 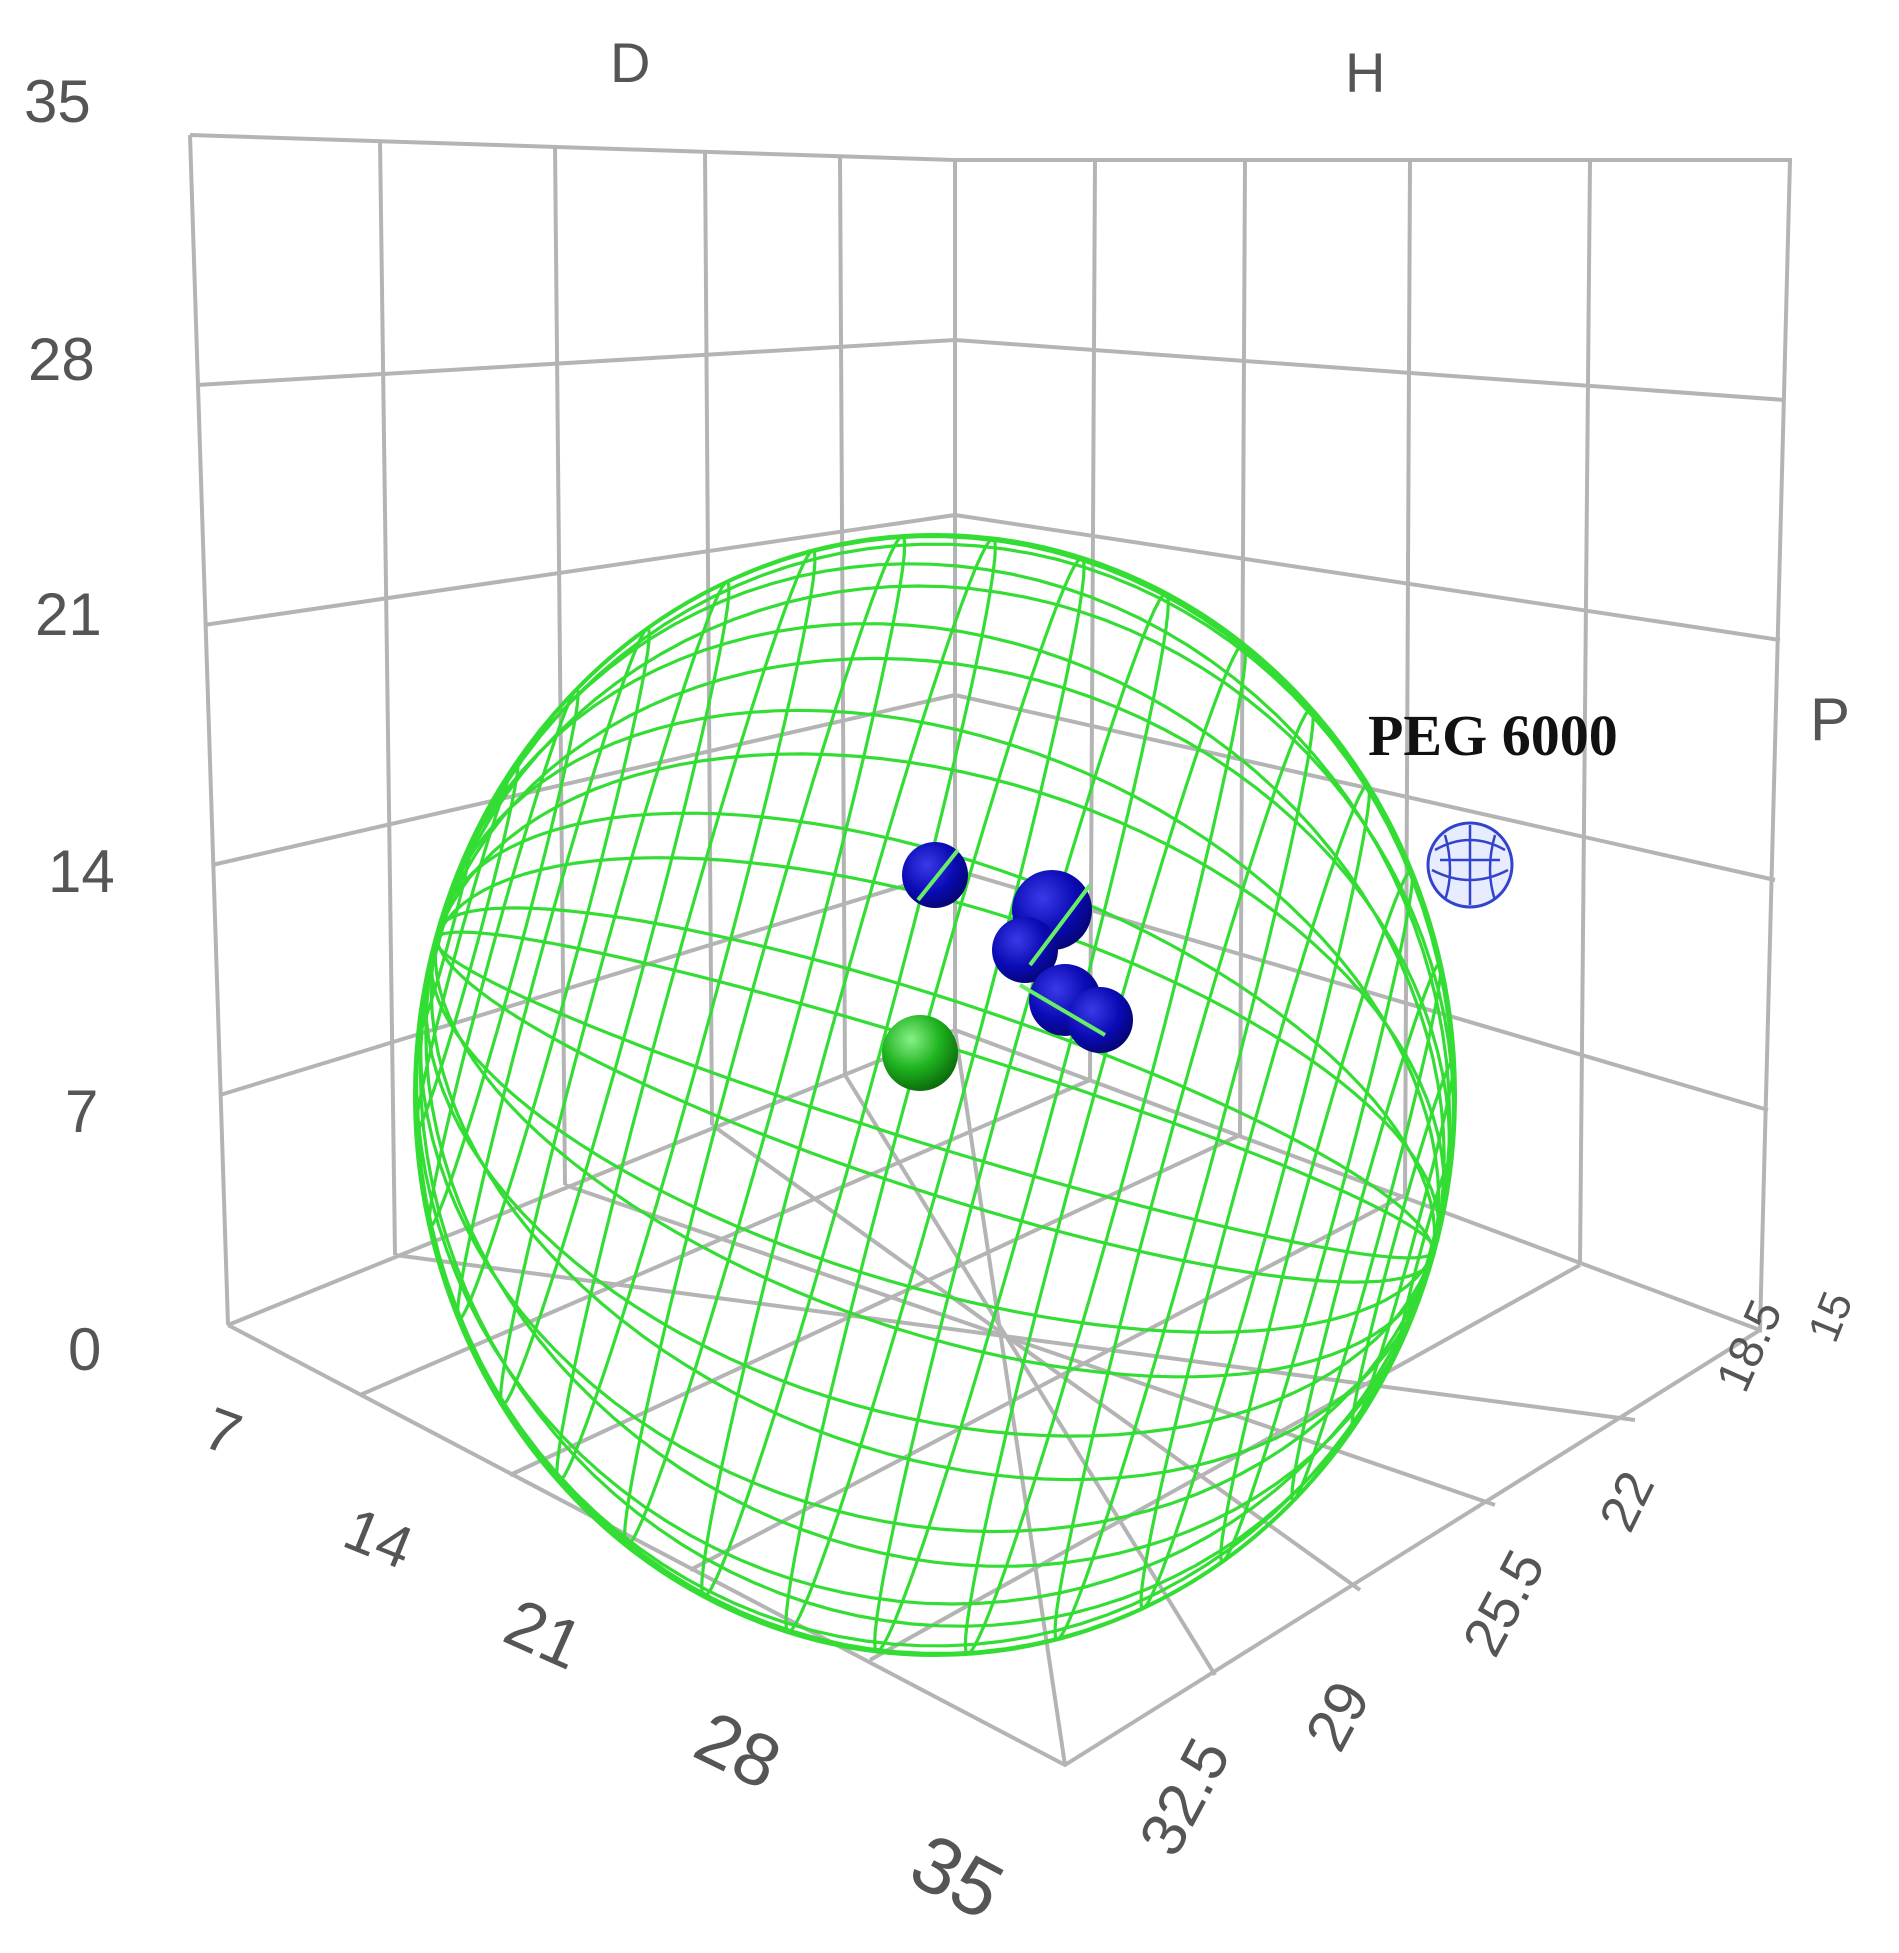 What do you see at coordinates (957, 1876) in the screenshot?
I see `tick-left: 35` at bounding box center [957, 1876].